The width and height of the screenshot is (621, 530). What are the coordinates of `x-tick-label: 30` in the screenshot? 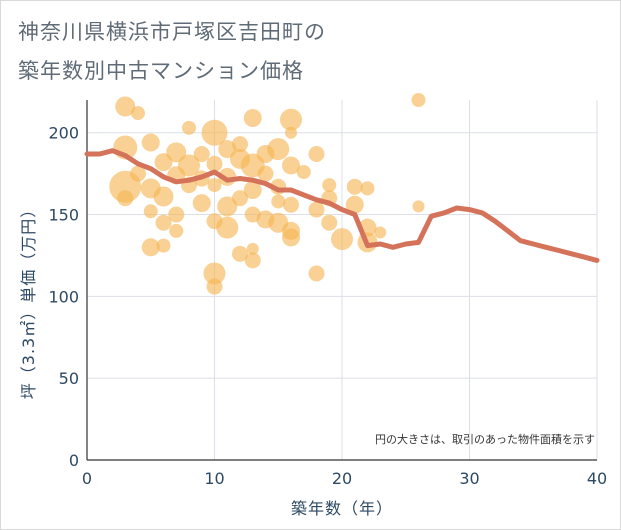 It's located at (469, 478).